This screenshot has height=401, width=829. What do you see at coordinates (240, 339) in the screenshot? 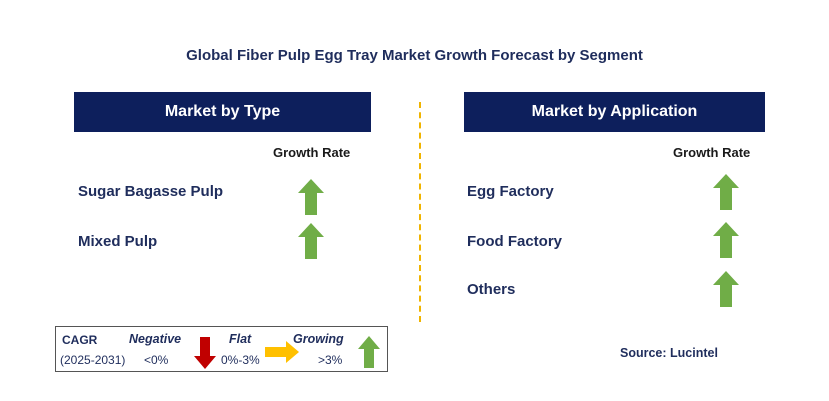
I see `legend-flat-label: Flat` at bounding box center [240, 339].